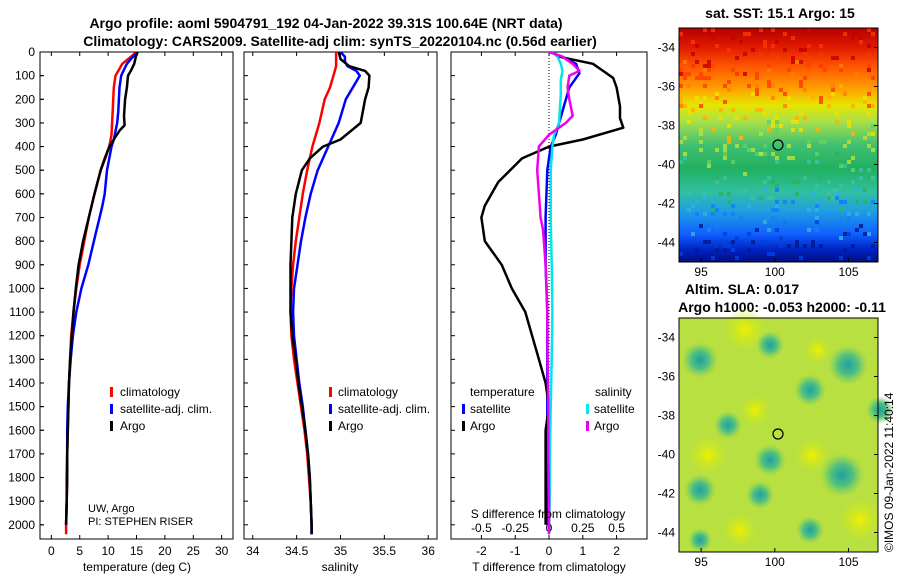 The image size is (900, 580). I want to click on legend-climatology-mark, so click(111, 392).